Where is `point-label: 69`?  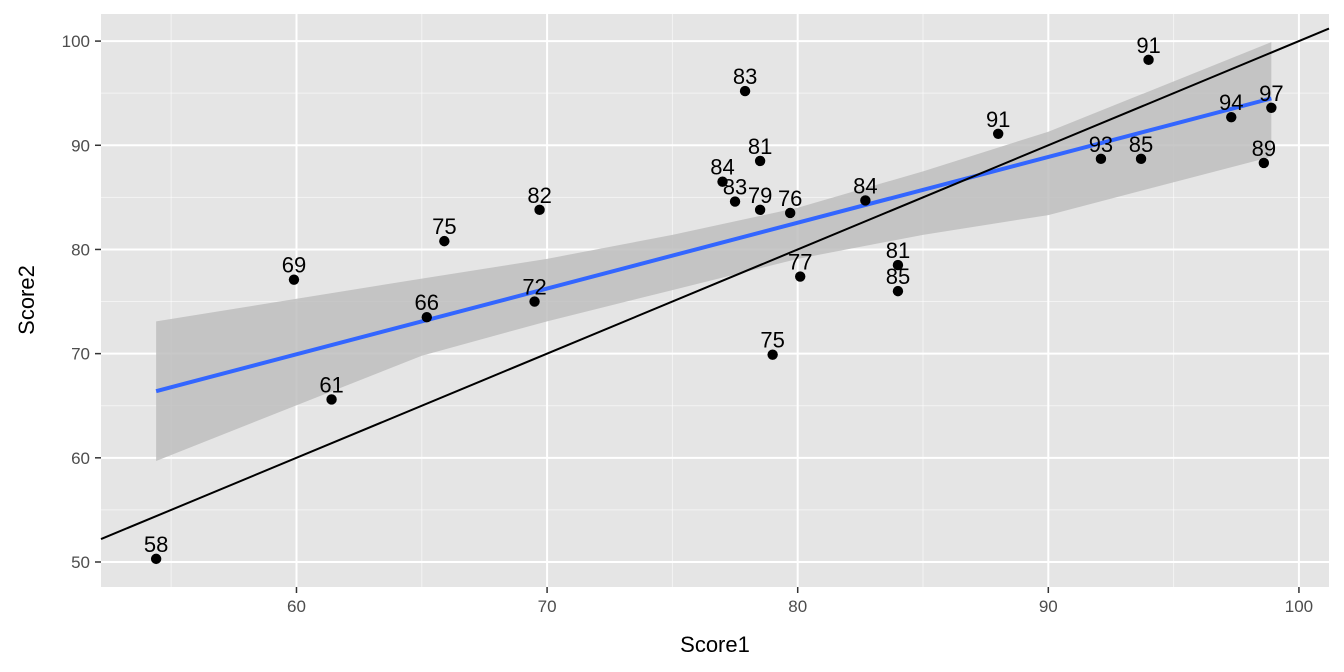
point-label: 69 is located at coordinates (294, 265).